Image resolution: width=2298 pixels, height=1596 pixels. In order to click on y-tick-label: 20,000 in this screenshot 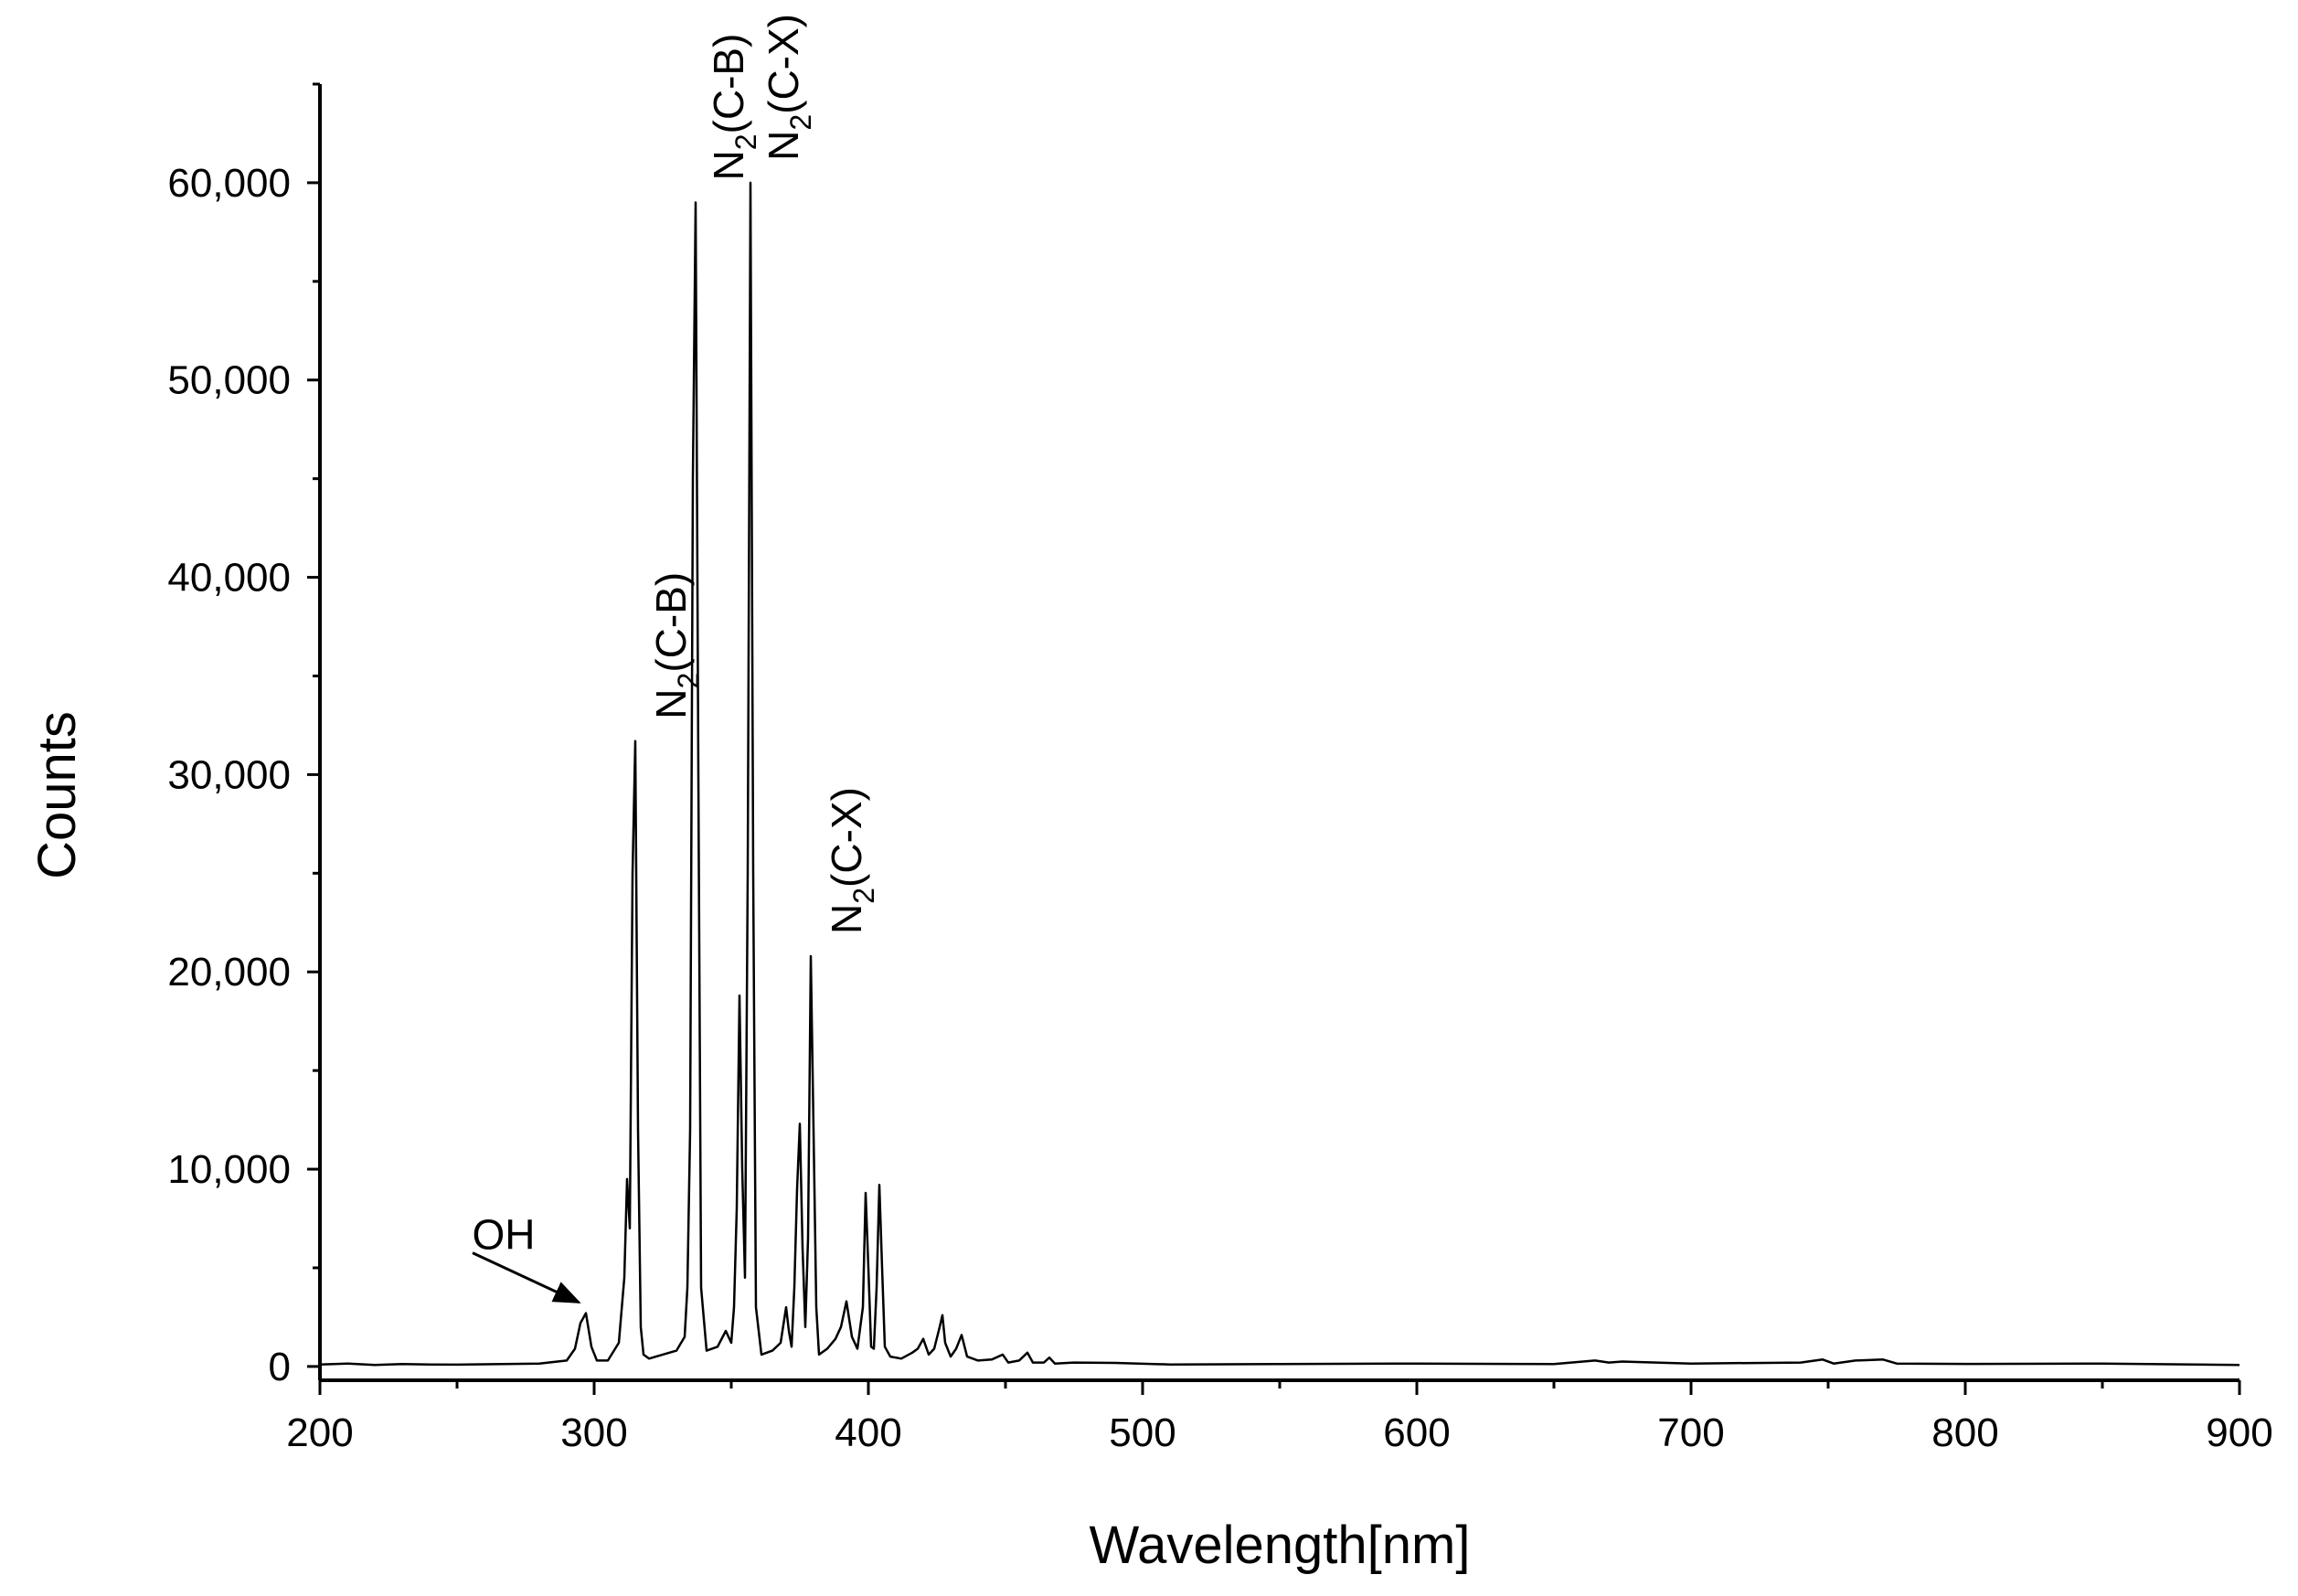, I will do `click(229, 972)`.